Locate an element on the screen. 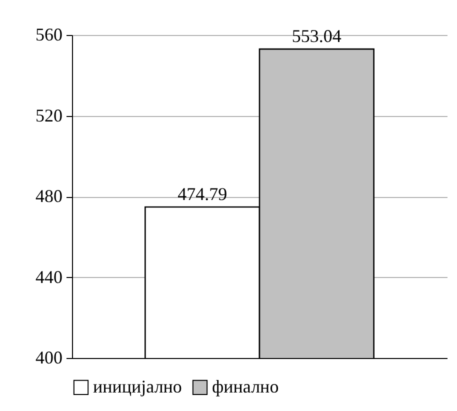 The image size is (457, 411). data-label: 474.79 is located at coordinates (203, 194).